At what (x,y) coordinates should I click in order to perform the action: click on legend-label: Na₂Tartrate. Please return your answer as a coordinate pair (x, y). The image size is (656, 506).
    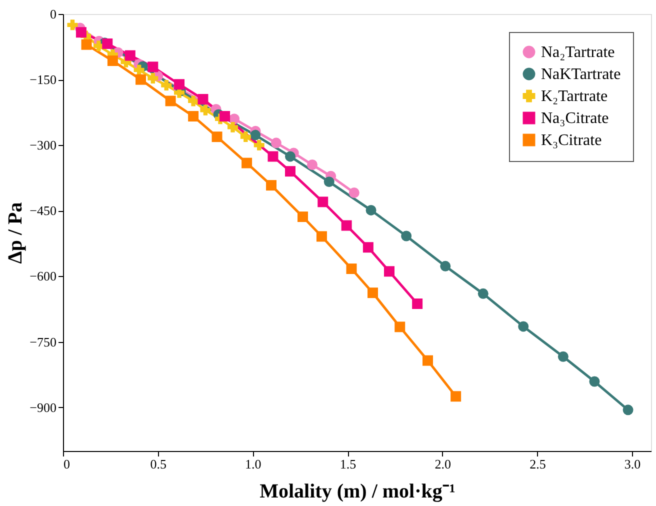
    Looking at the image, I should click on (578, 52).